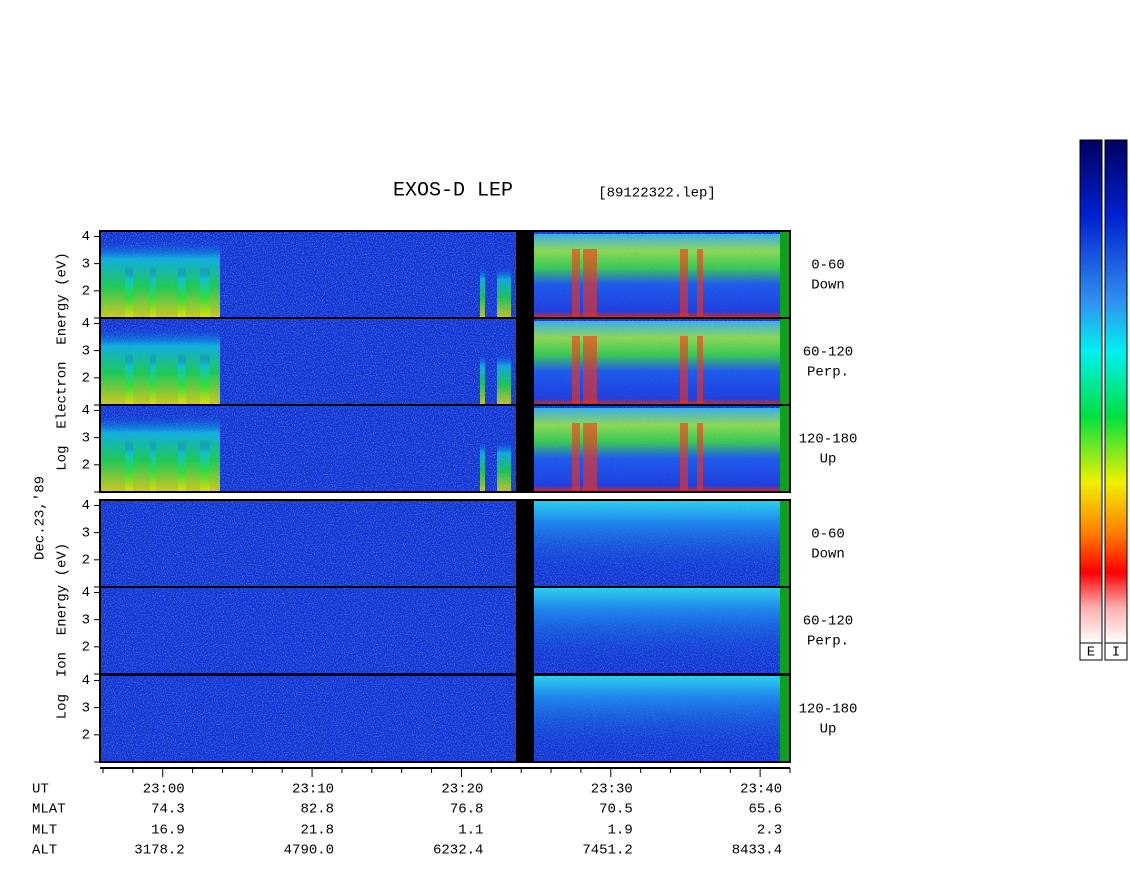 This screenshot has width=1130, height=875. I want to click on table-cell: 7451.2, so click(607, 851).